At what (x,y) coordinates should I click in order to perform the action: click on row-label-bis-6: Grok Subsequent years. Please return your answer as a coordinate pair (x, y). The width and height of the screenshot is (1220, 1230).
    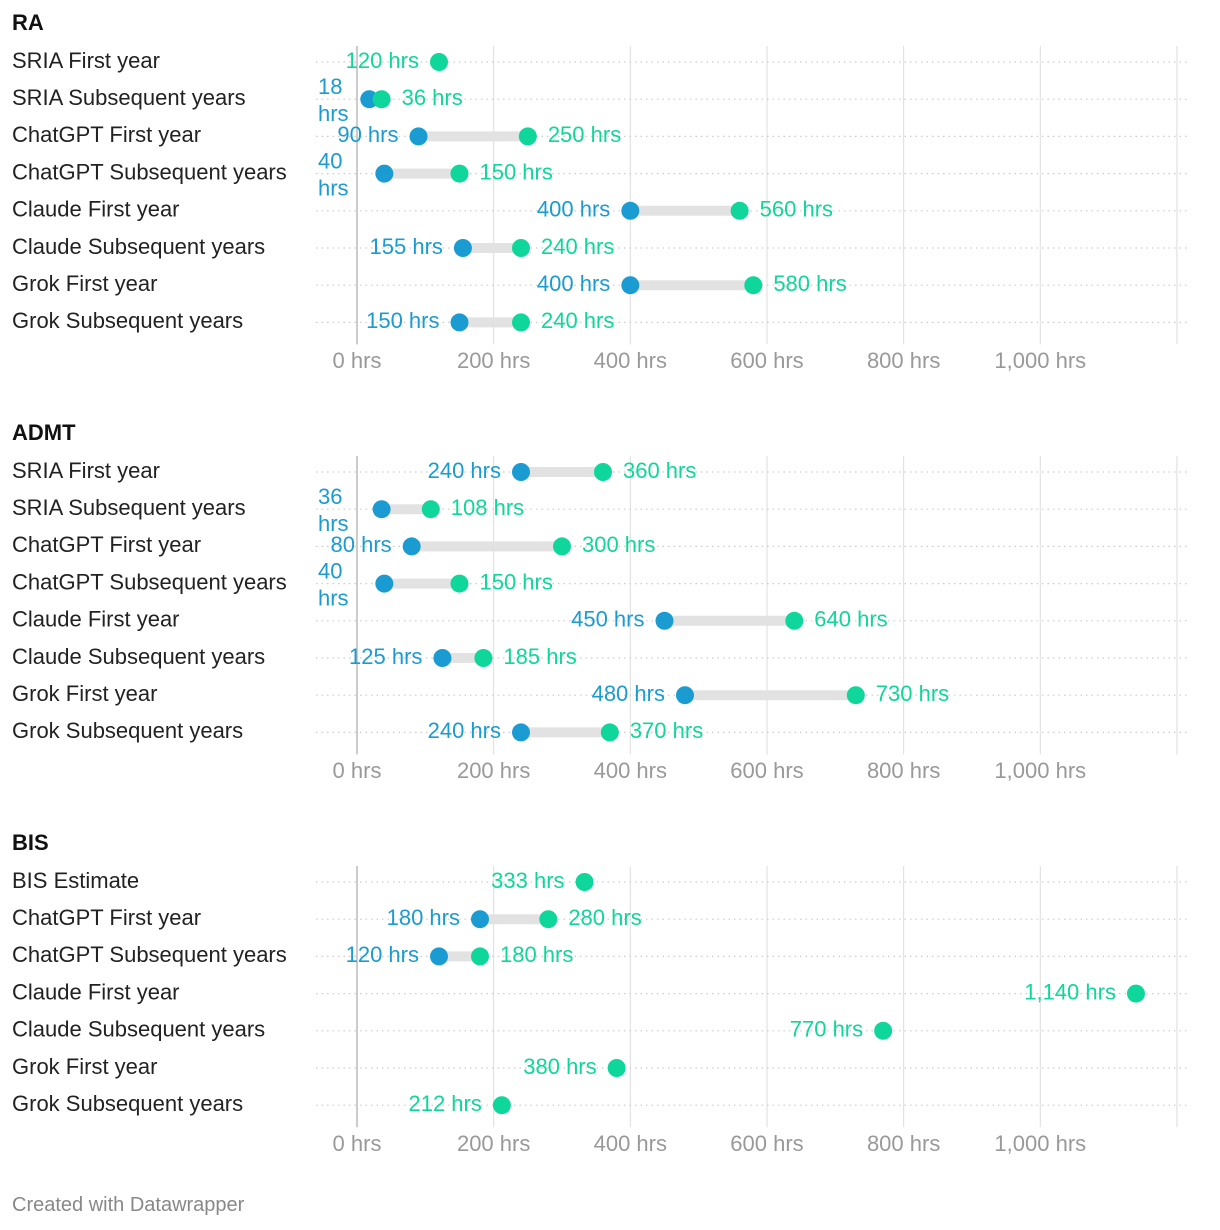
    Looking at the image, I should click on (127, 1103).